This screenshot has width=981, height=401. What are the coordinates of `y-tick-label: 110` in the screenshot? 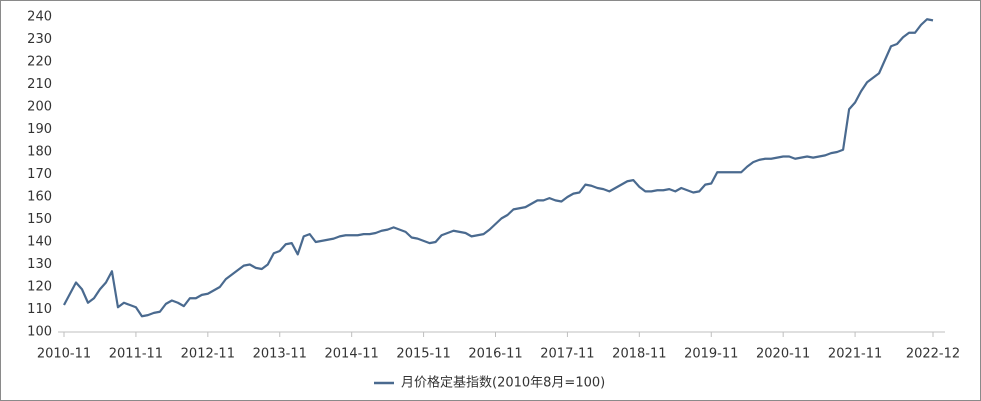 It's located at (39, 309).